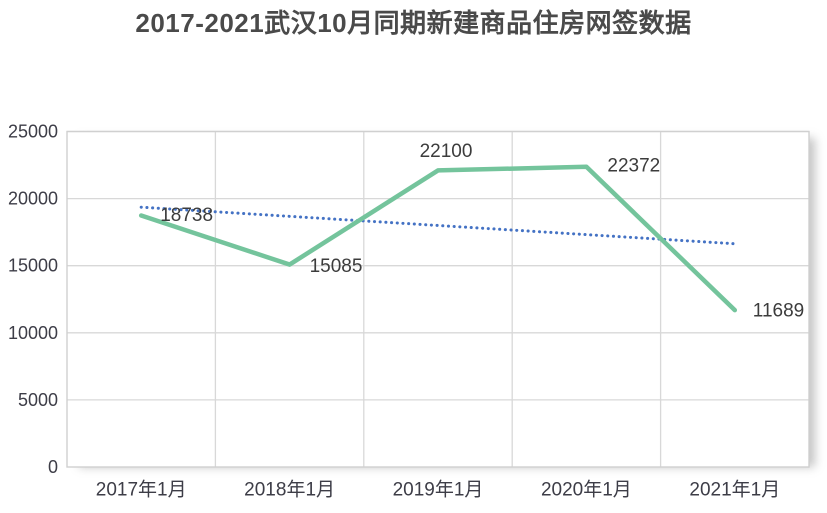  Describe the element at coordinates (33, 132) in the screenshot. I see `y-tick-label: 25000` at that location.